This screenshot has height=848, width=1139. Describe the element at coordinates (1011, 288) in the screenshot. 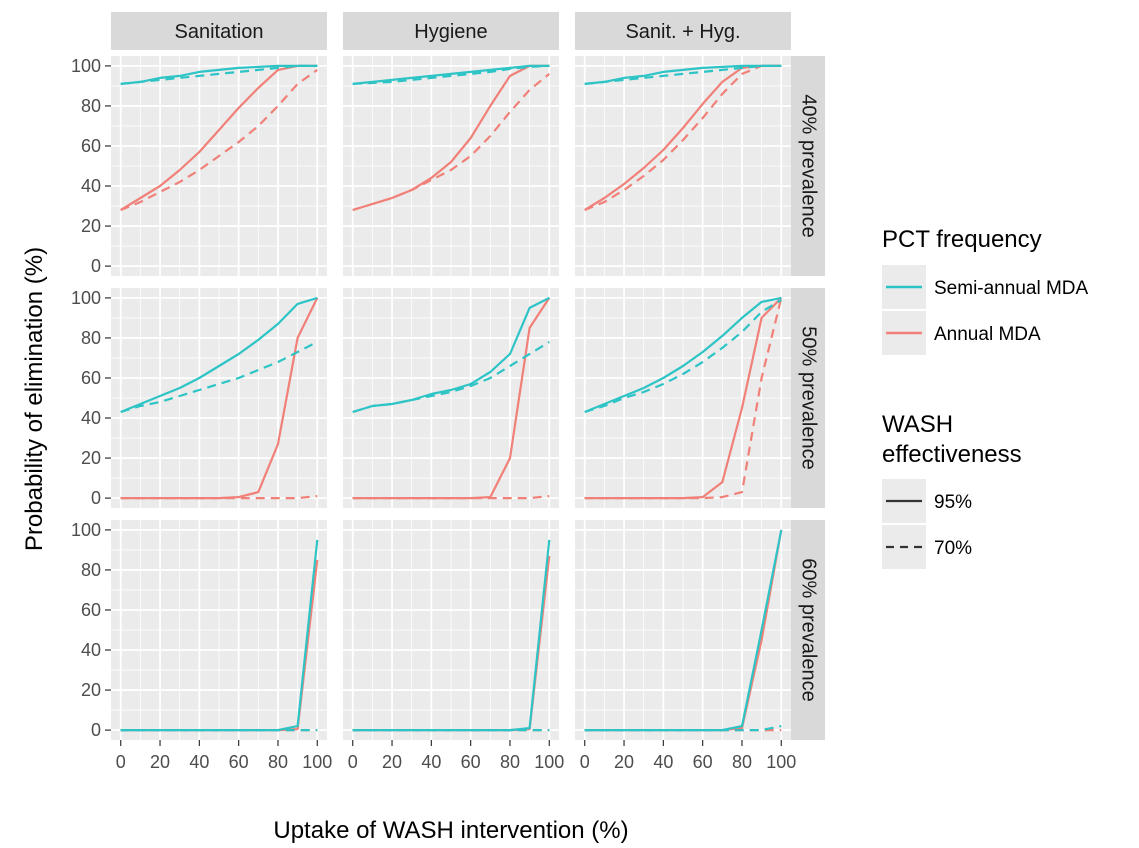

I see `legend-label: Semi-annual MDA` at that location.